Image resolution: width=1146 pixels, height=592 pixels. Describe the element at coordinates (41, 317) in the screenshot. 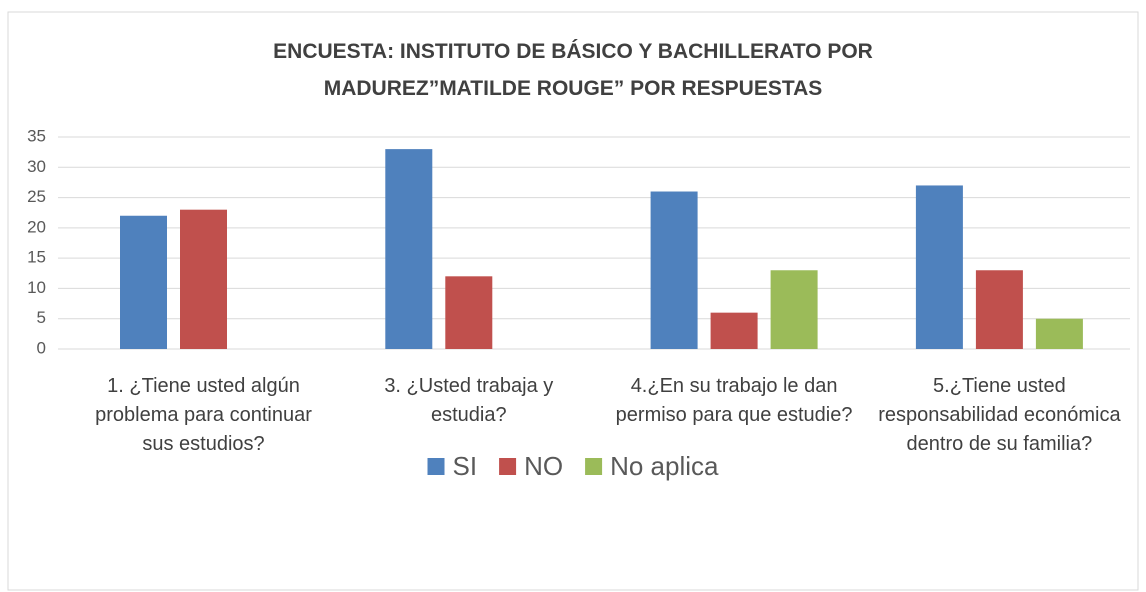

I see `y-tick-label: 5` at that location.